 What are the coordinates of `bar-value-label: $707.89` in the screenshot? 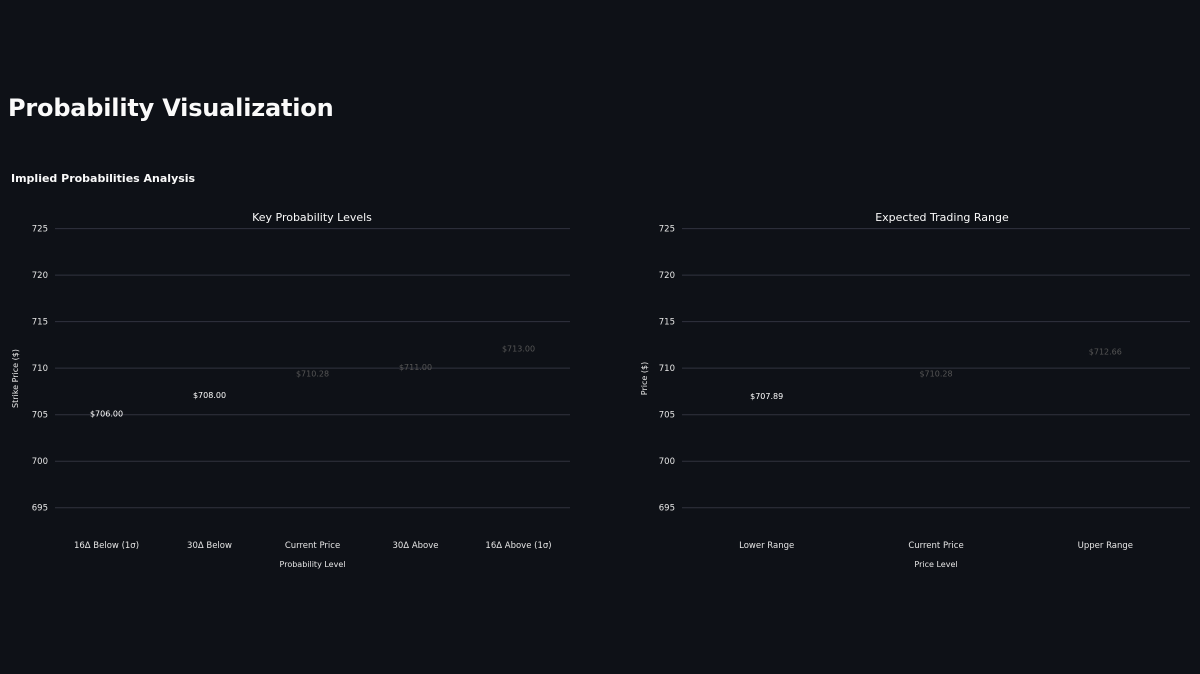 It's located at (766, 396).